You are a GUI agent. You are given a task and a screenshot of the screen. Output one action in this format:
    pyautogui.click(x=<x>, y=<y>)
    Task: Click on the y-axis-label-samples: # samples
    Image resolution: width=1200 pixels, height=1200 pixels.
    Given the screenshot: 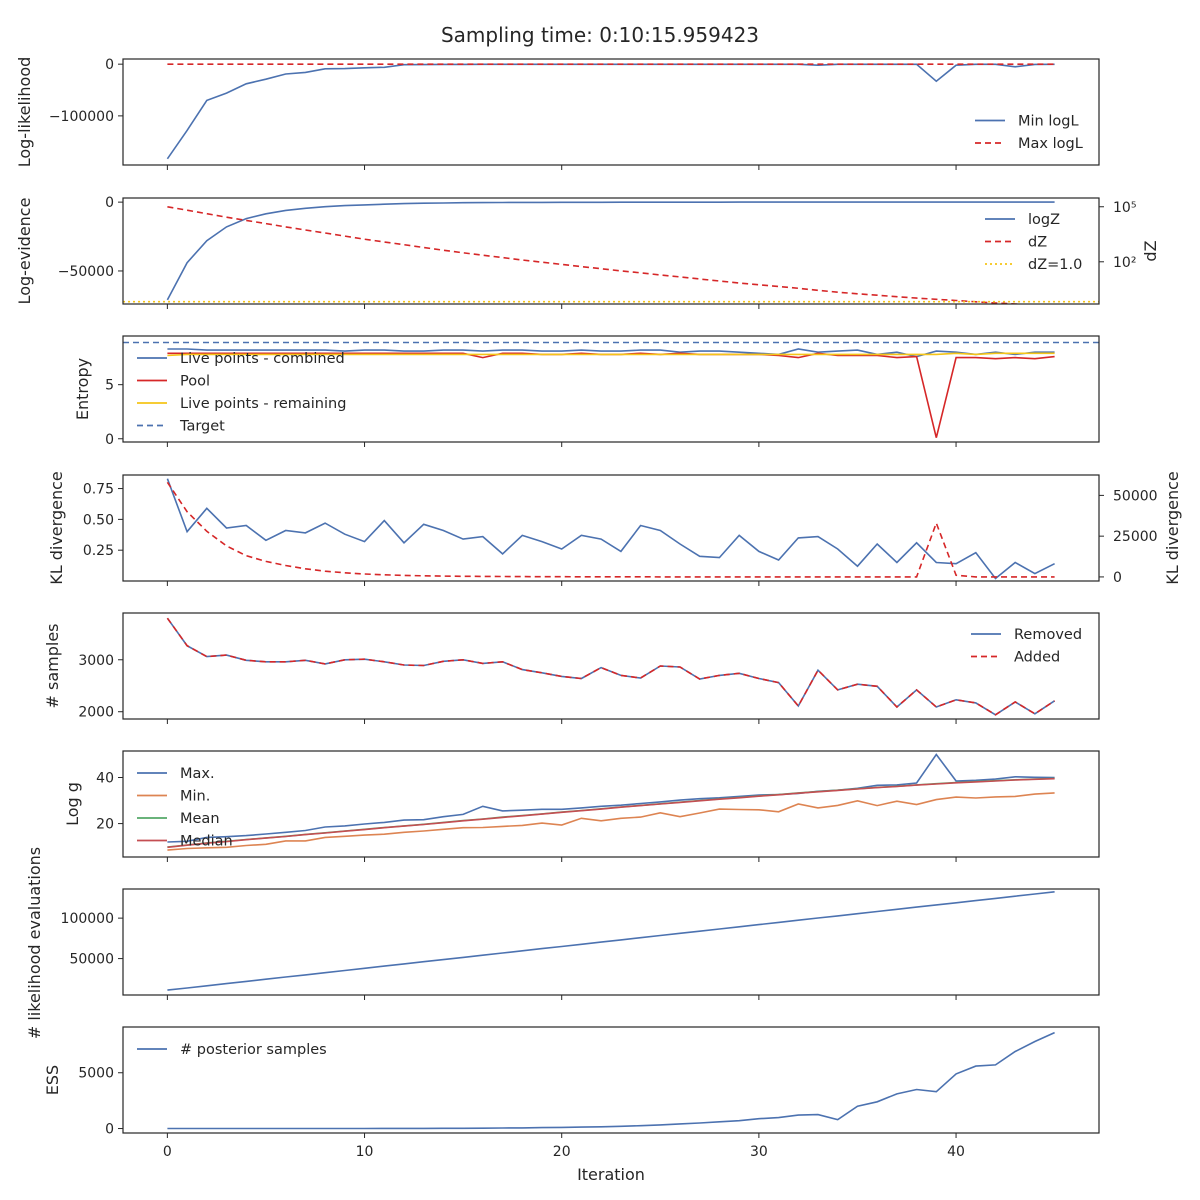 What is the action you would take?
    pyautogui.click(x=52, y=666)
    